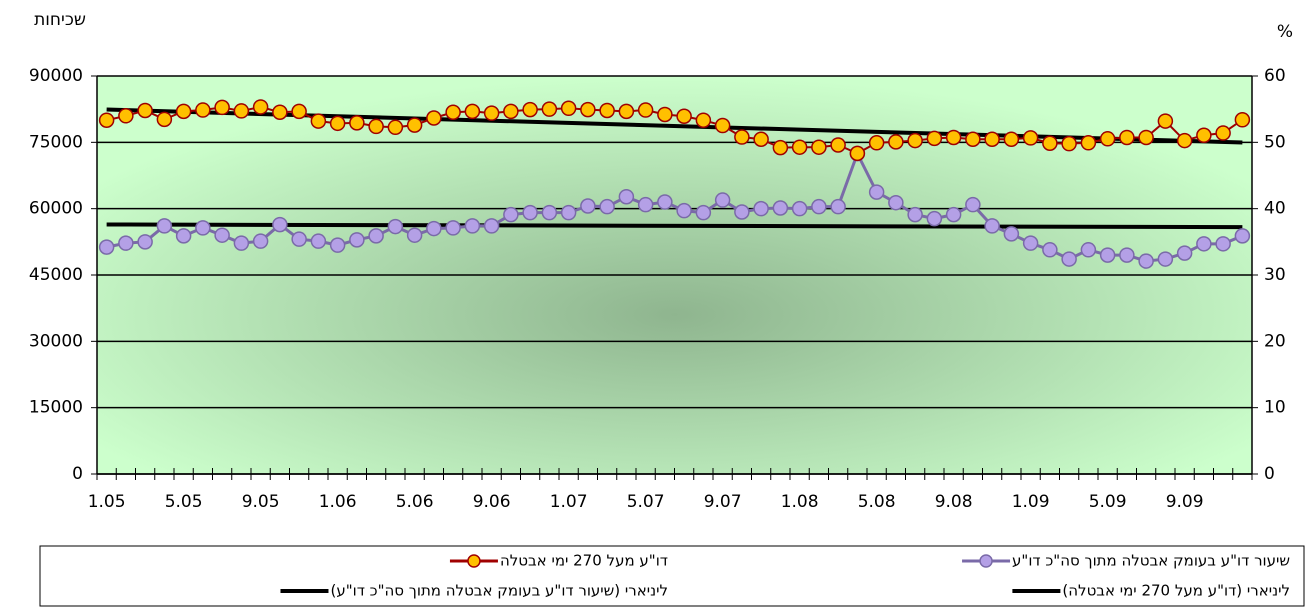  I want to click on x-tick-label: 9.06, so click(492, 502).